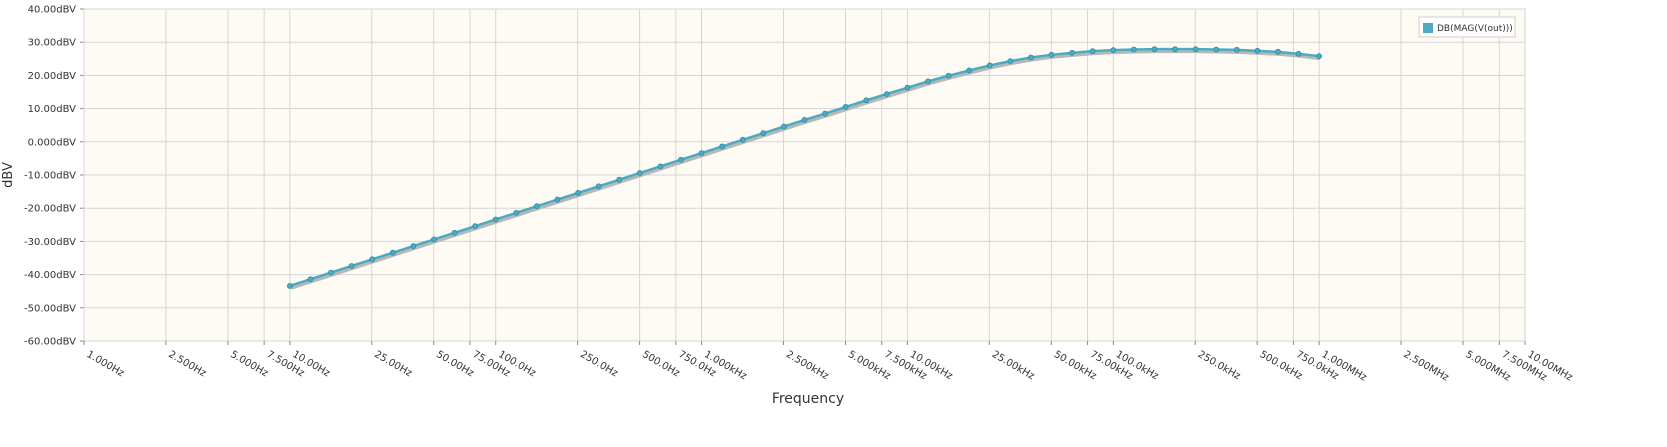 Image resolution: width=1667 pixels, height=447 pixels. Describe the element at coordinates (50, 342) in the screenshot. I see `y-tick-label: -60.00dBV` at that location.